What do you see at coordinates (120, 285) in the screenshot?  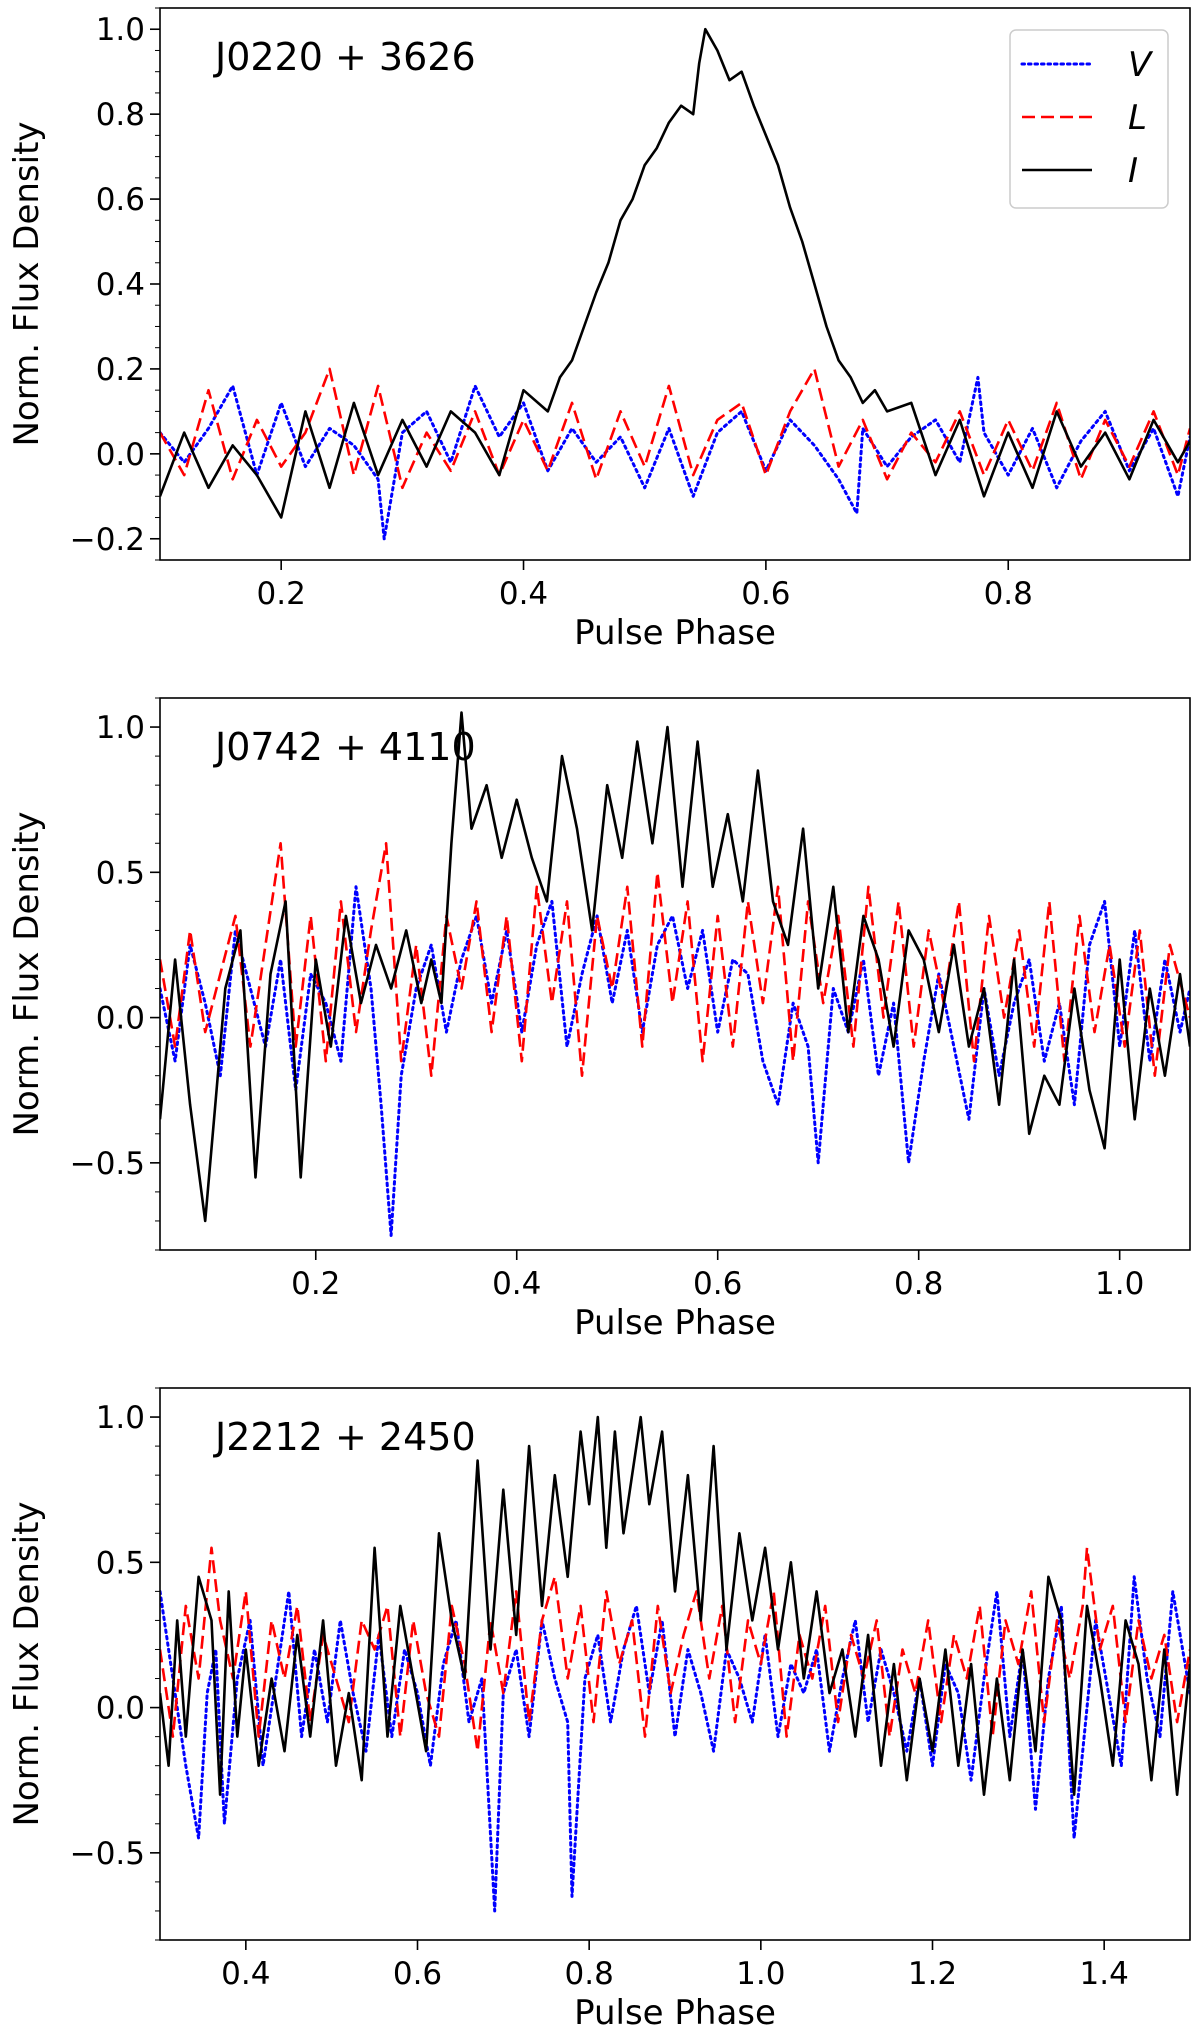 I see `y-tick-label: 0.4` at bounding box center [120, 285].